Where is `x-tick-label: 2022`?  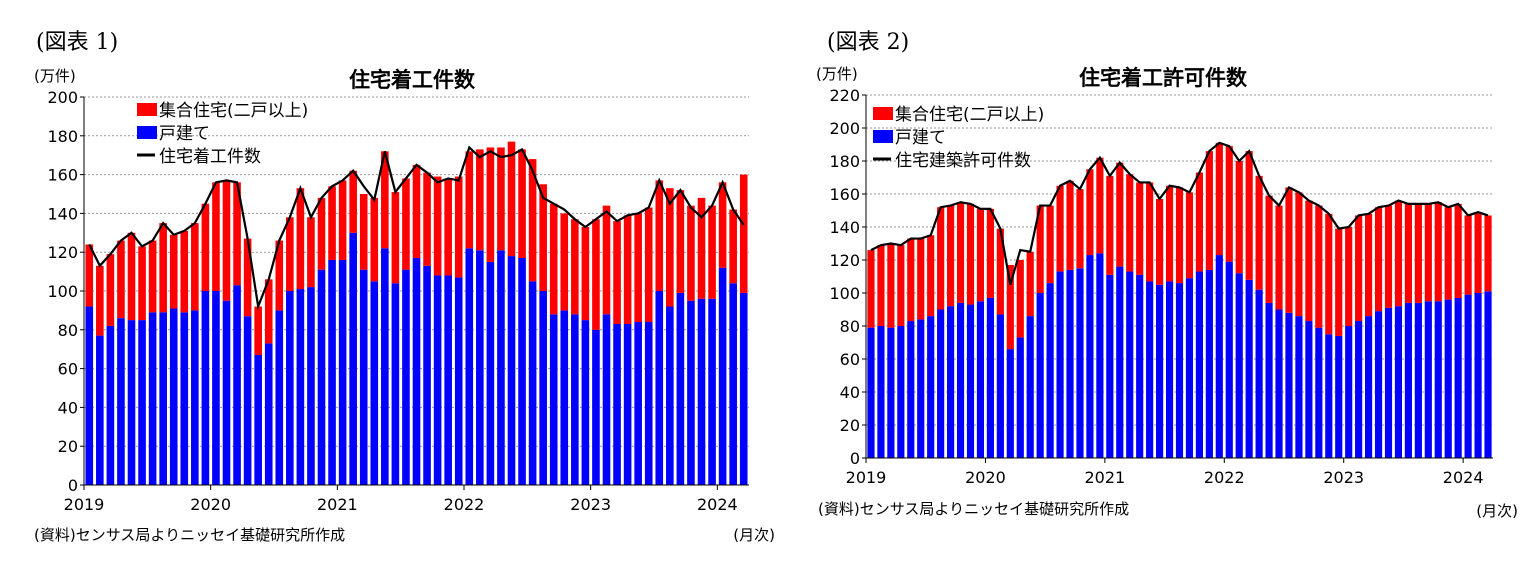 x-tick-label: 2022 is located at coordinates (464, 504).